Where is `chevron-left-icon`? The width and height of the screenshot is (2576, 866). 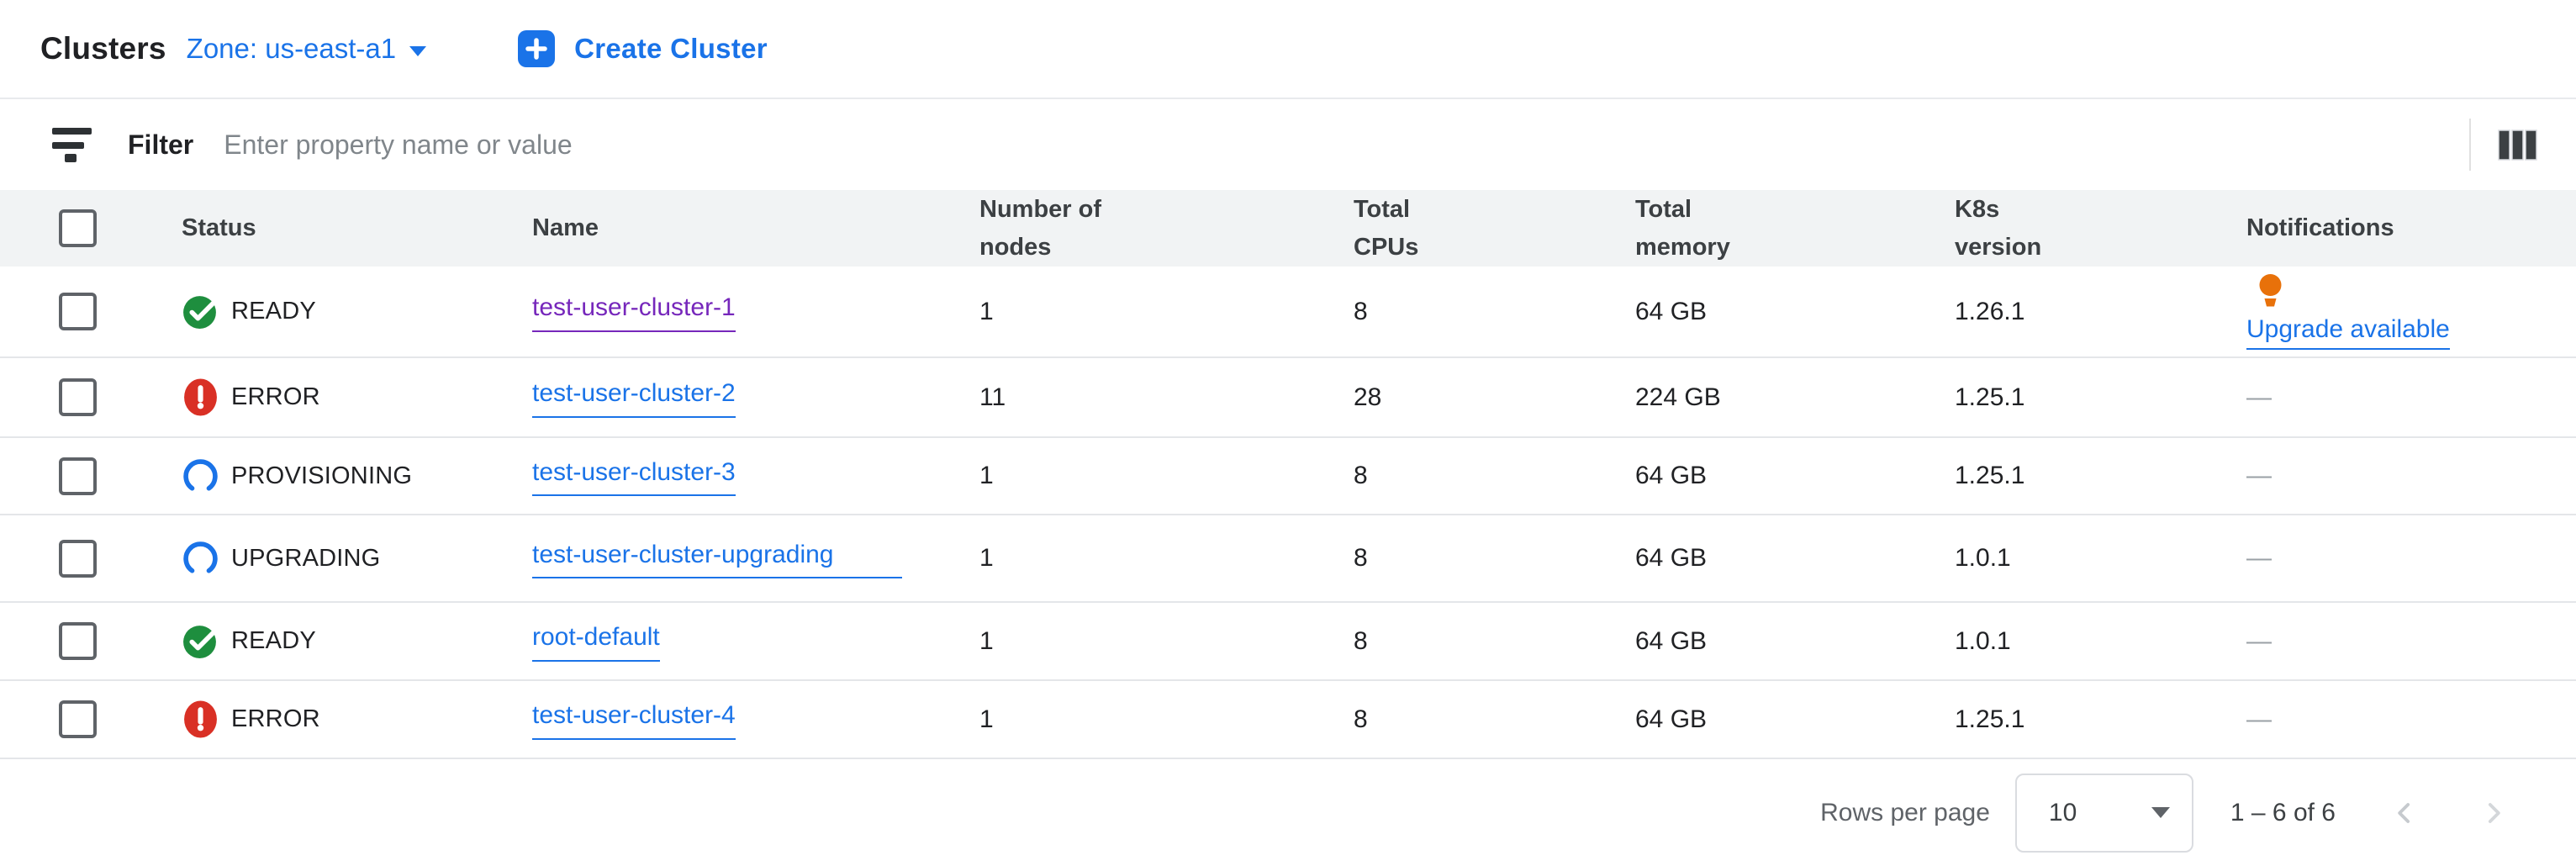 chevron-left-icon is located at coordinates (2404, 813).